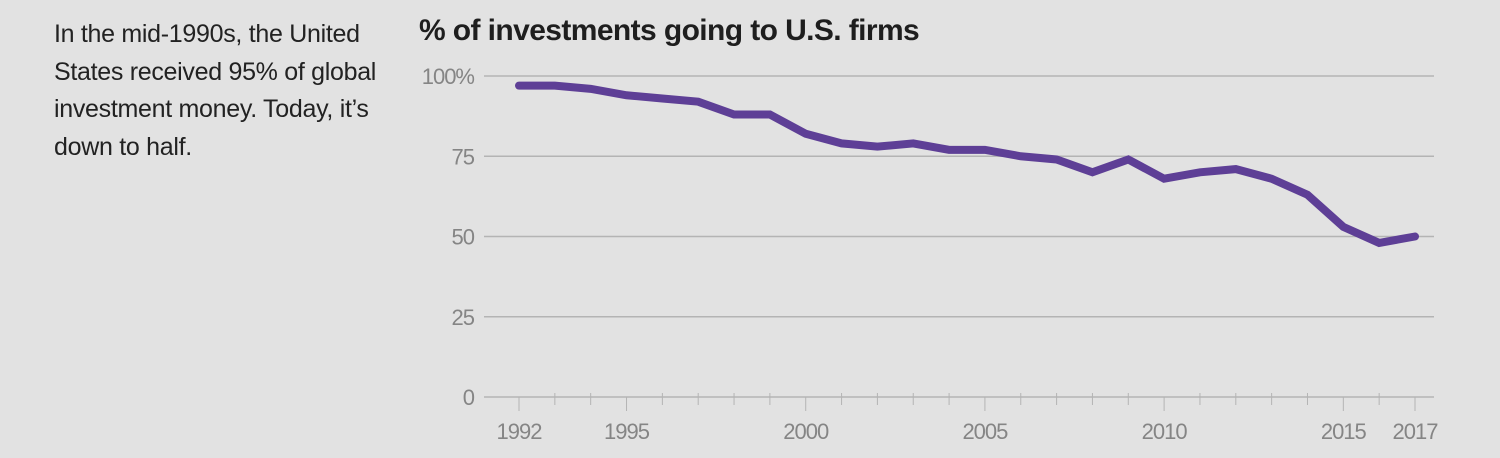 Image resolution: width=1500 pixels, height=458 pixels. I want to click on data-point-1999, so click(770, 115).